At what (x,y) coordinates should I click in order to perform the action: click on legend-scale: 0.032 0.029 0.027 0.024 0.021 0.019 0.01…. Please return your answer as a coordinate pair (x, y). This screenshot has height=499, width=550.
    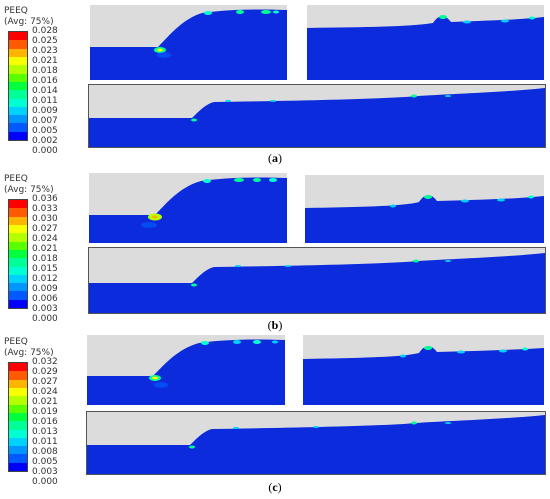
    Looking at the image, I should click on (45, 422).